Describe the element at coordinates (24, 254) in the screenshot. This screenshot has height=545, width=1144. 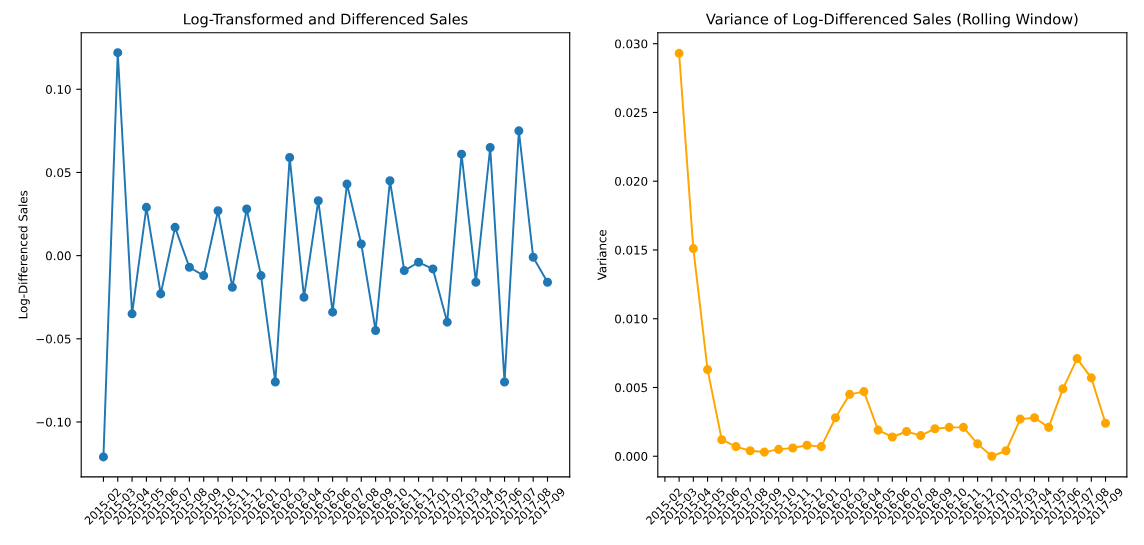
I see `y-axis-title: Log-Differenced Sales` at that location.